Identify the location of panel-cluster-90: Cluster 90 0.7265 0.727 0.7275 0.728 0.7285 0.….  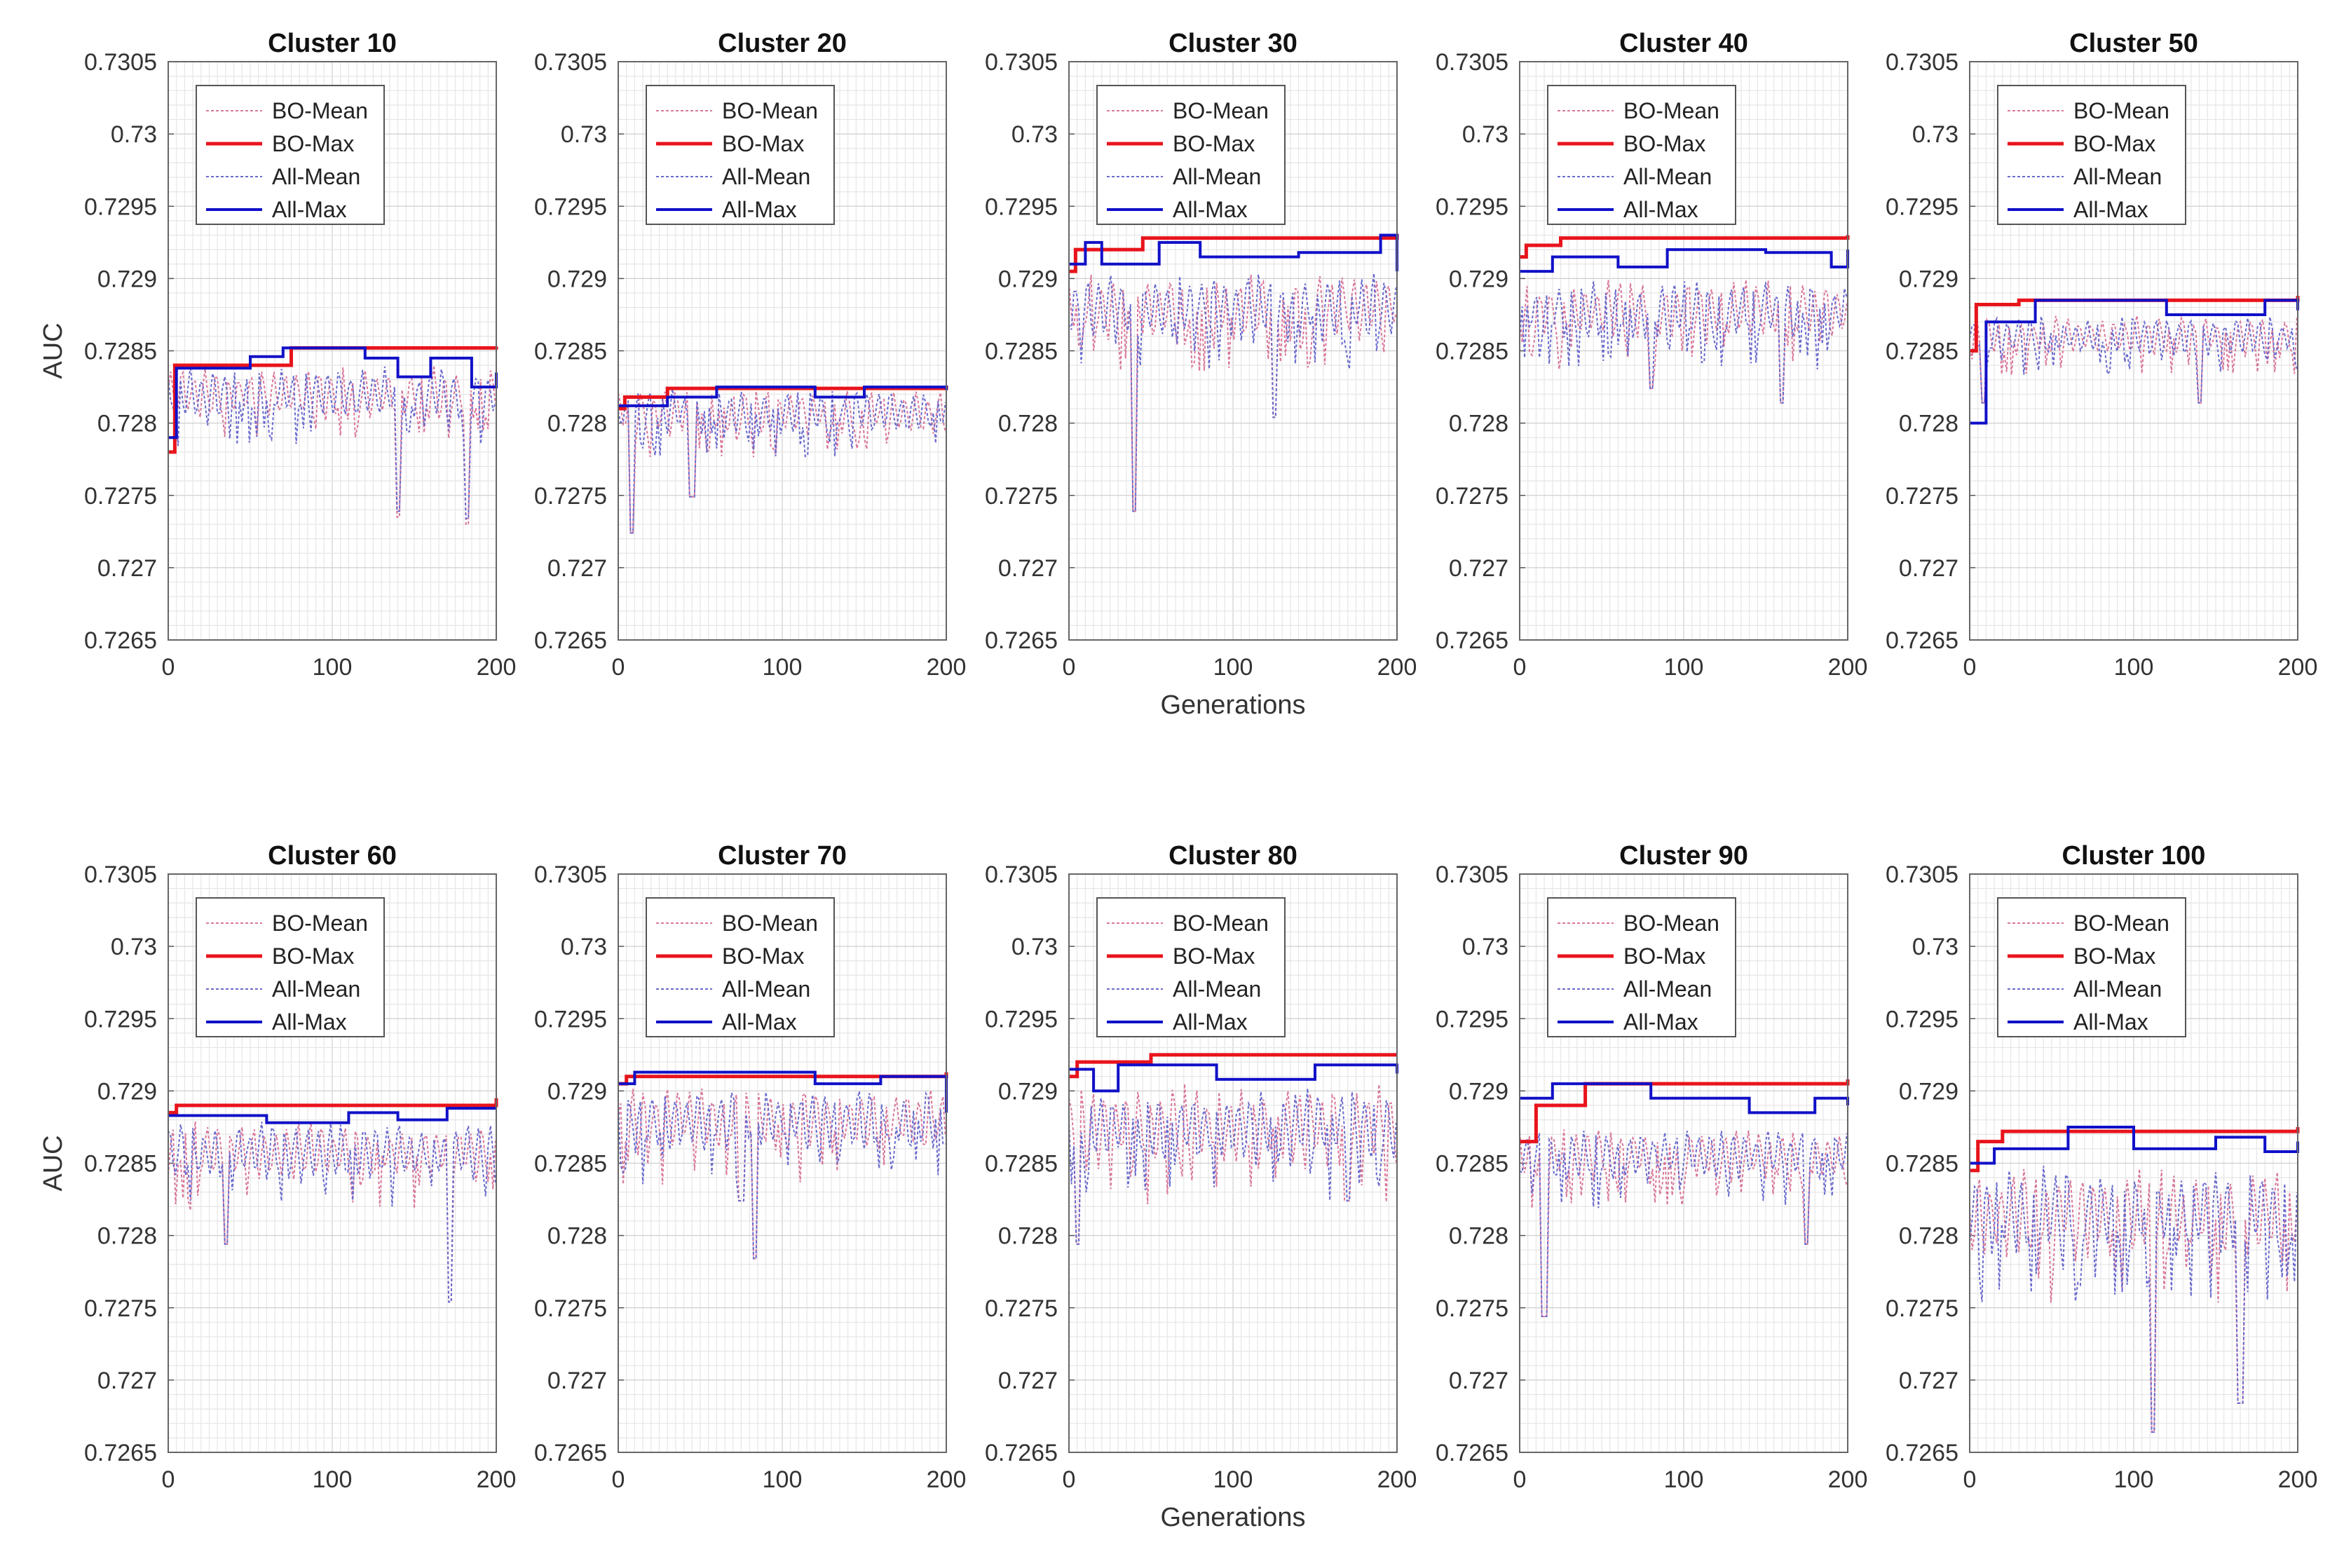
(1651, 1167).